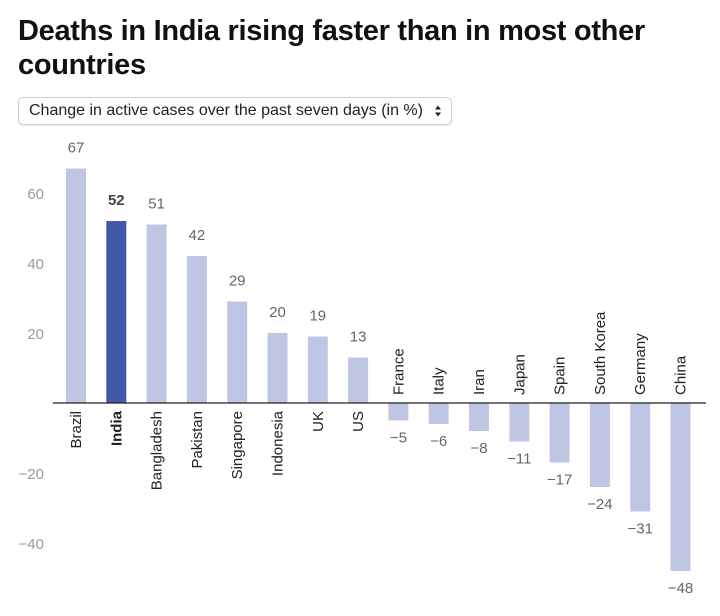 The width and height of the screenshot is (720, 616). What do you see at coordinates (519, 374) in the screenshot?
I see `category-label: Japan` at bounding box center [519, 374].